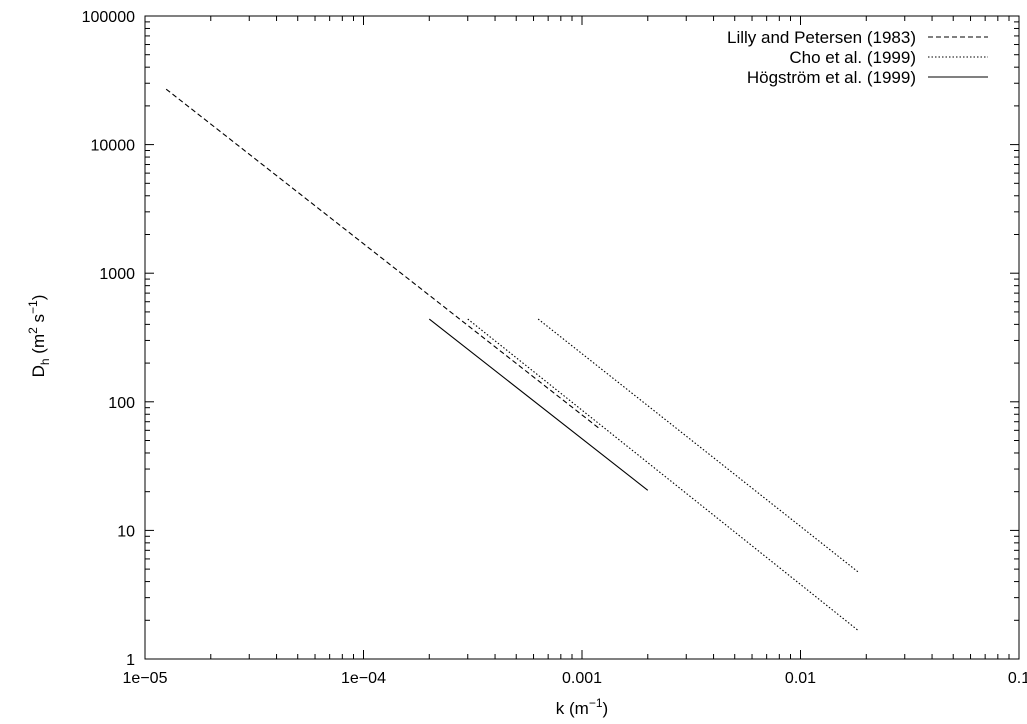 Image resolution: width=1027 pixels, height=724 pixels. I want to click on x-tick-label: 1e−05, so click(145, 678).